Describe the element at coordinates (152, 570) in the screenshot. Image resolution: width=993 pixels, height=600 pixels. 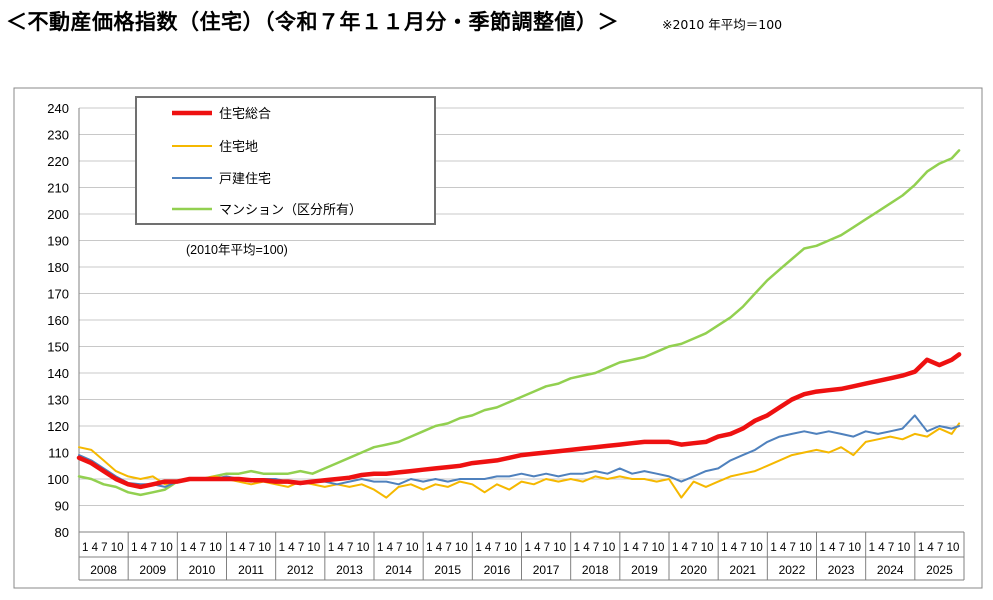
I see `year-label-2009: 2009` at that location.